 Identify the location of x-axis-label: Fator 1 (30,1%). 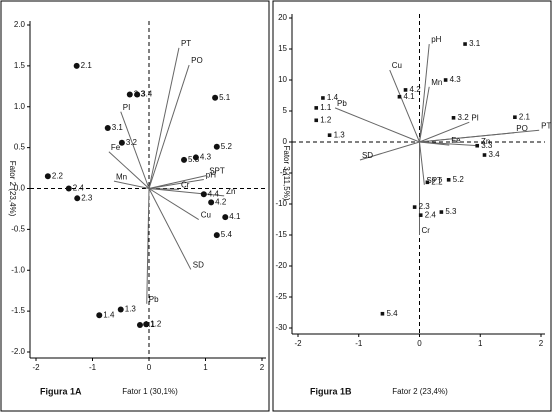
(150, 391).